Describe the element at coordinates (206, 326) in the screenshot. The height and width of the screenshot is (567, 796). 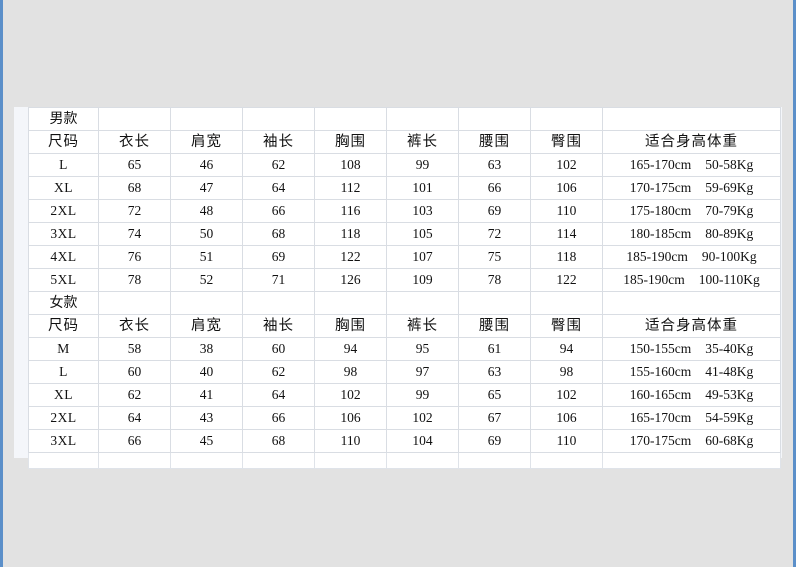
I see `womens-header-shoulder-width: 肩宽` at that location.